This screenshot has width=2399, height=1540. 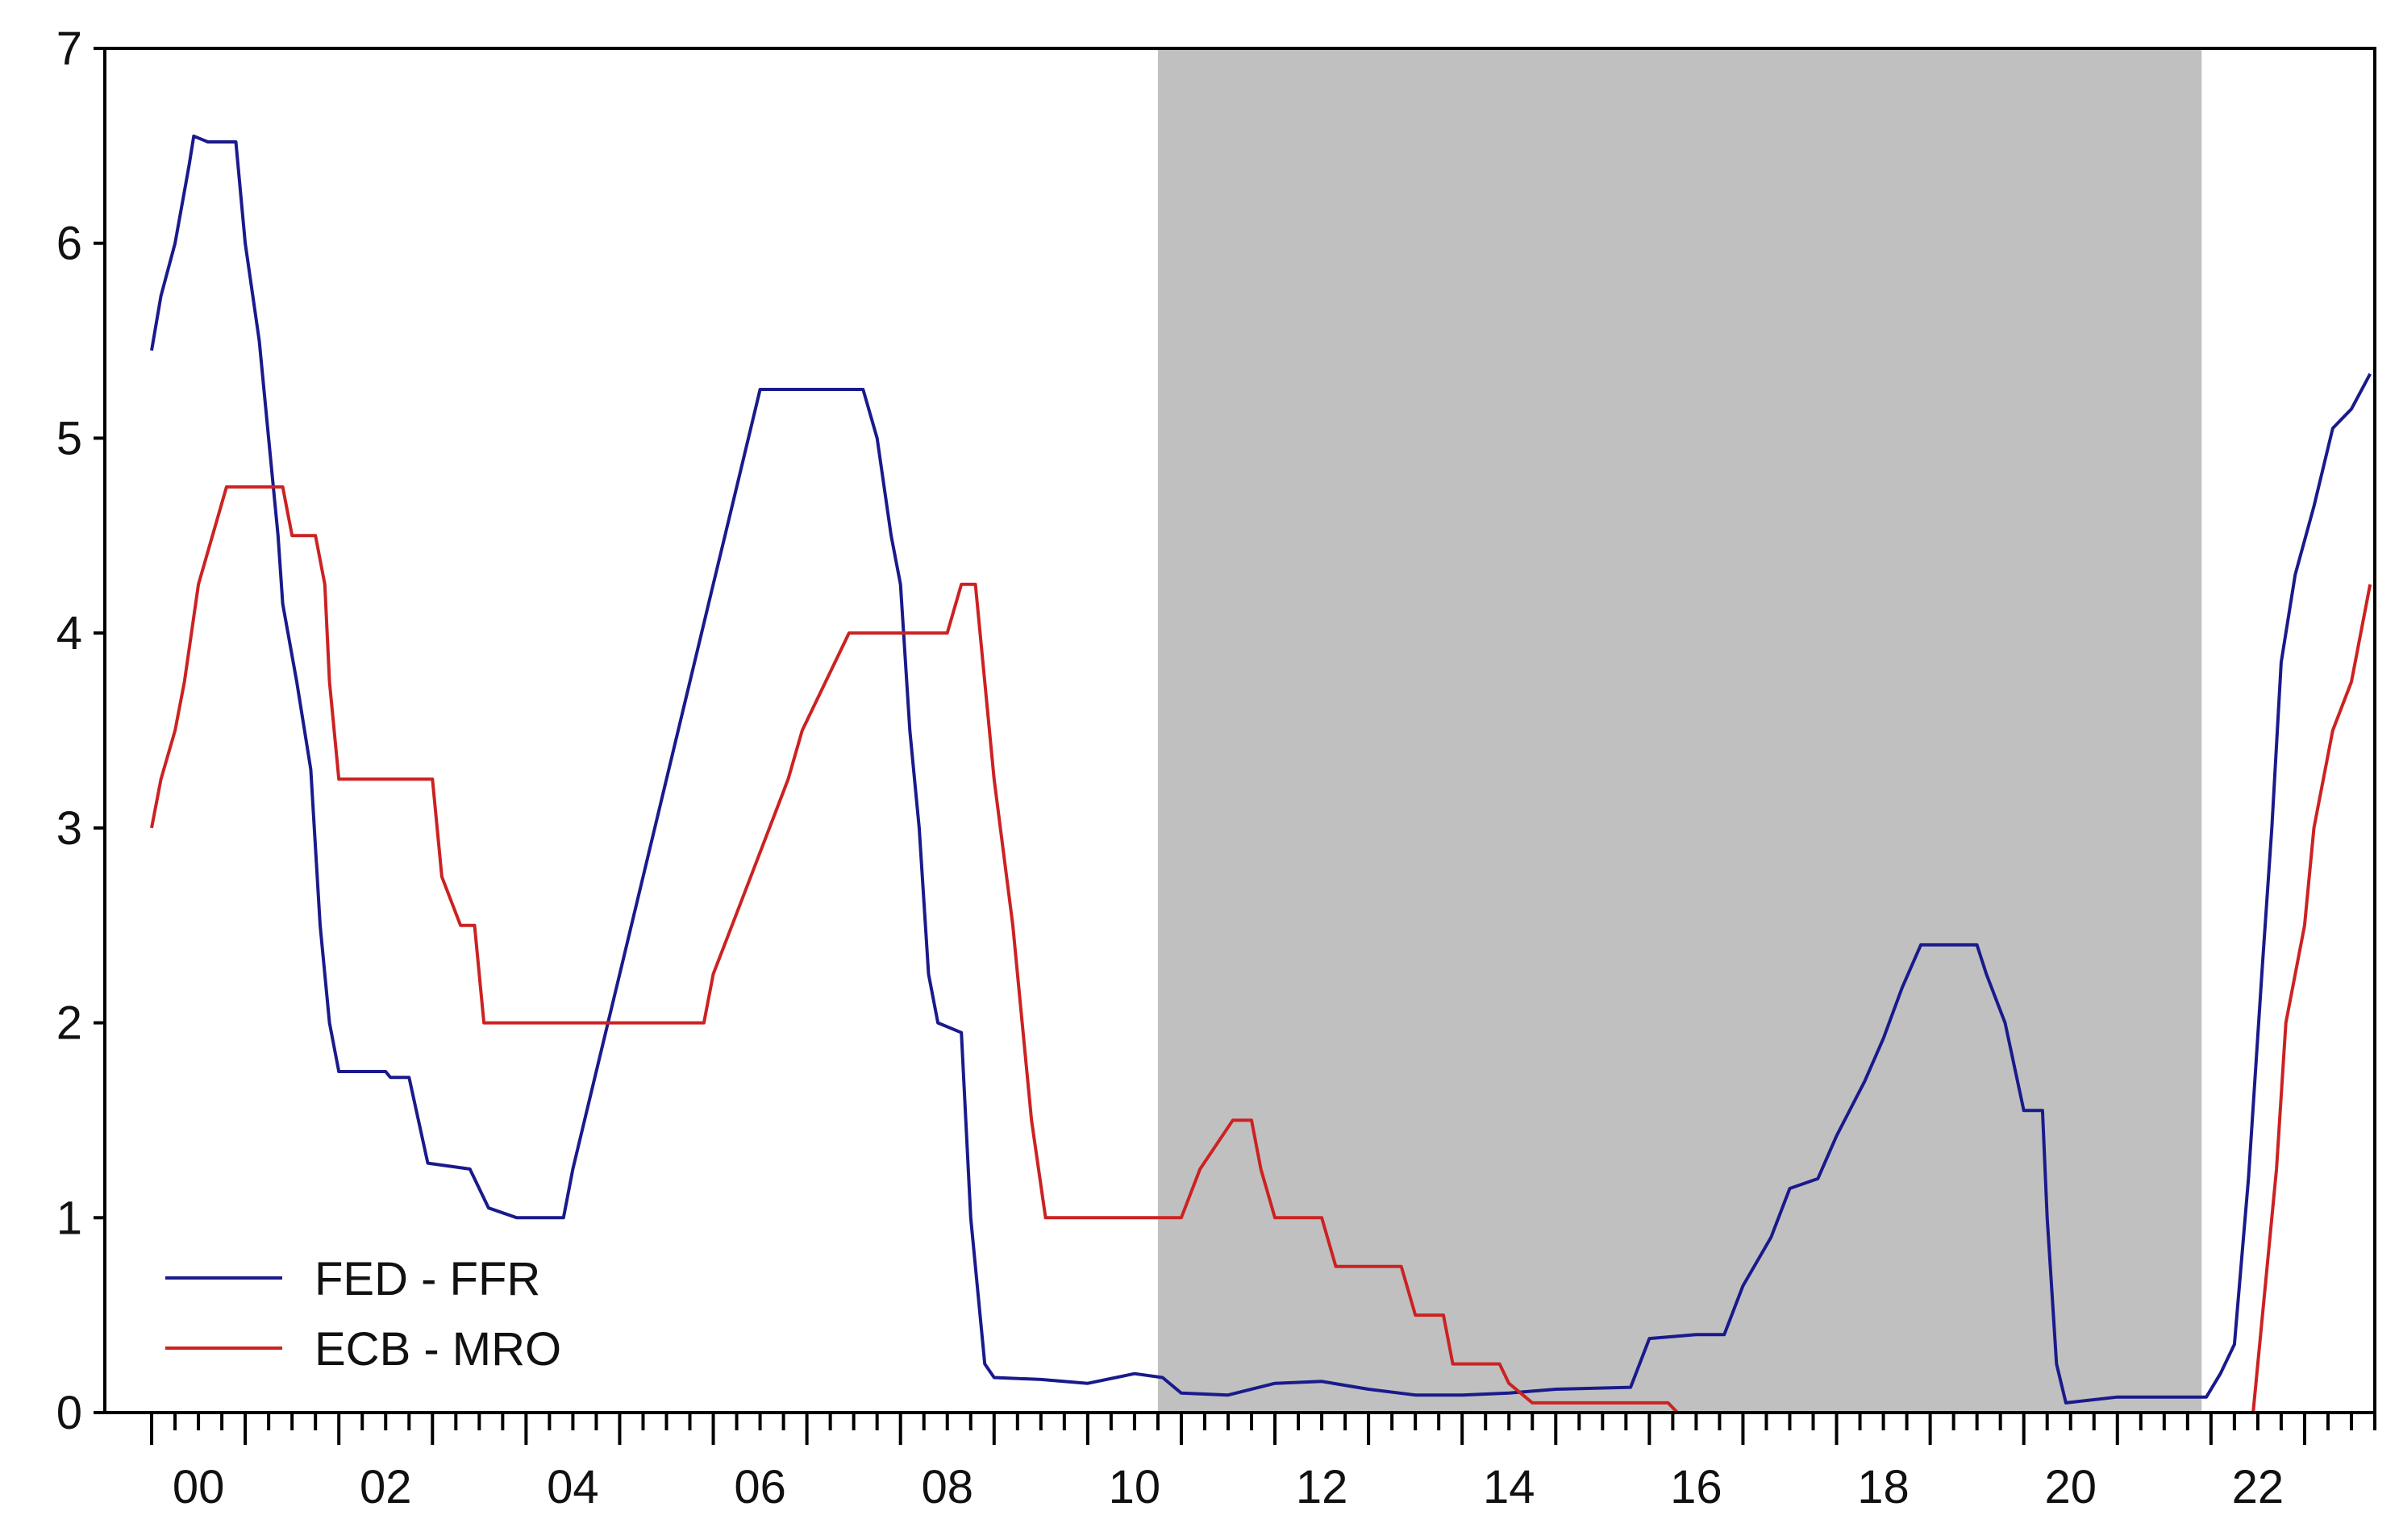 I want to click on x-tick-label-20: 20, so click(x=2070, y=1487).